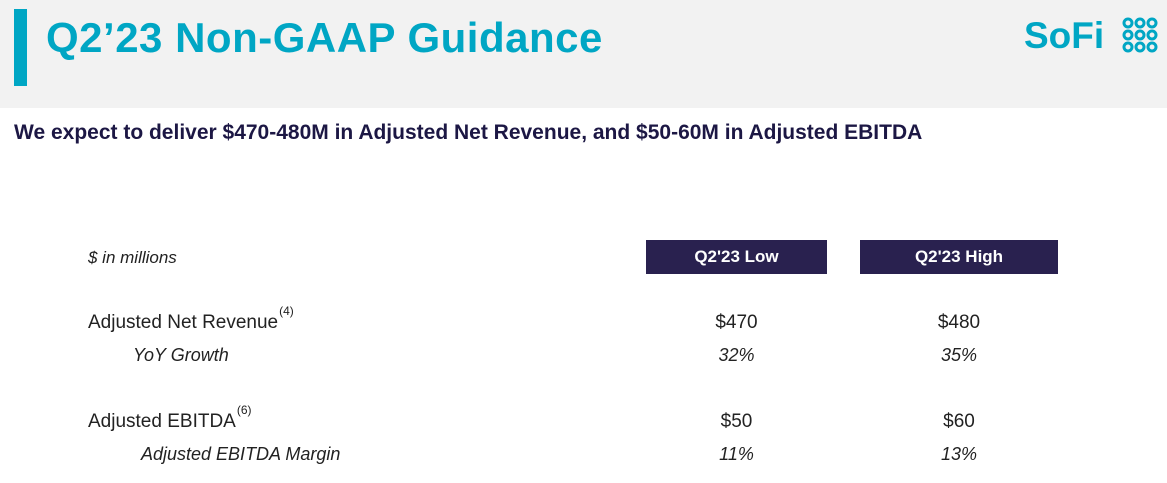 The width and height of the screenshot is (1167, 483). What do you see at coordinates (736, 322) in the screenshot?
I see `cell-low-adjusted-net-revenue: $470` at bounding box center [736, 322].